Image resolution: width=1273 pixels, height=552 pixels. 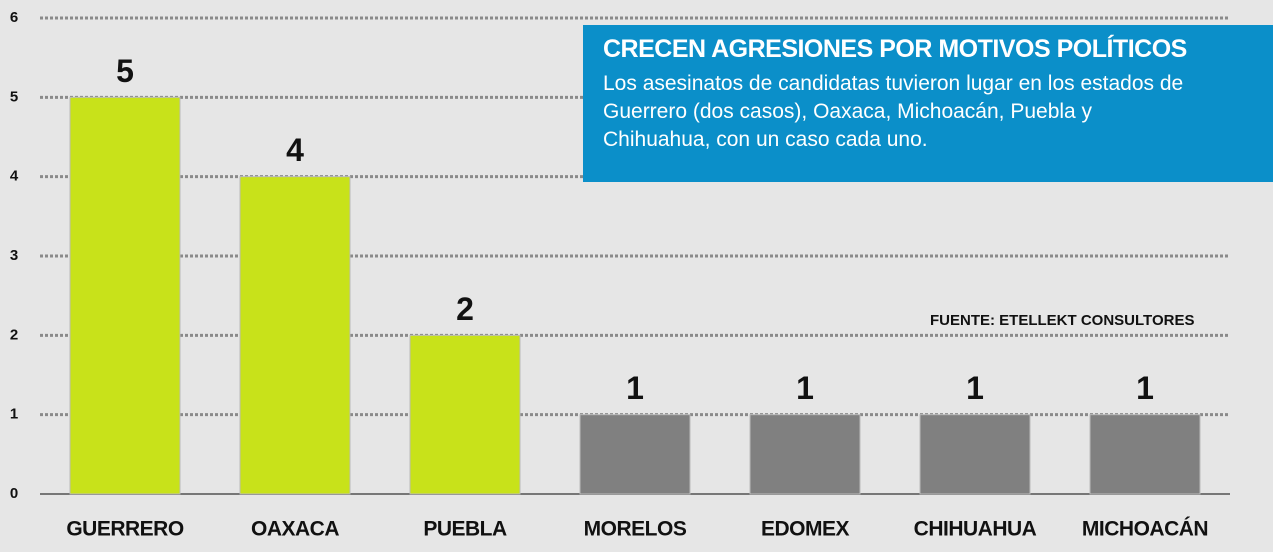 What do you see at coordinates (465, 309) in the screenshot?
I see `data-label: 2` at bounding box center [465, 309].